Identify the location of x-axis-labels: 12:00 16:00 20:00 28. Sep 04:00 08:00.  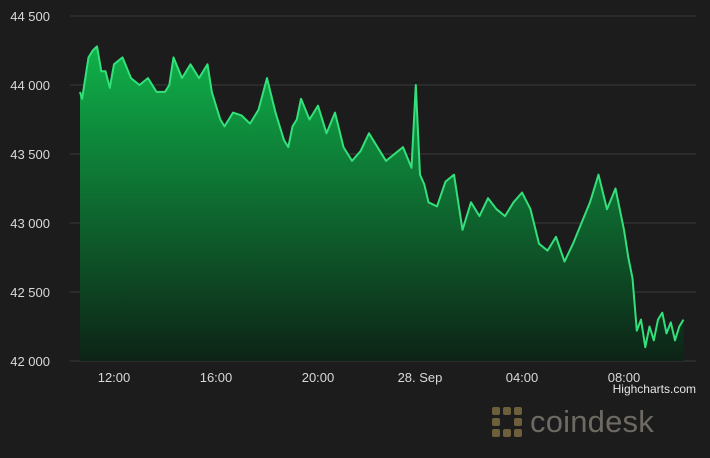
(369, 377).